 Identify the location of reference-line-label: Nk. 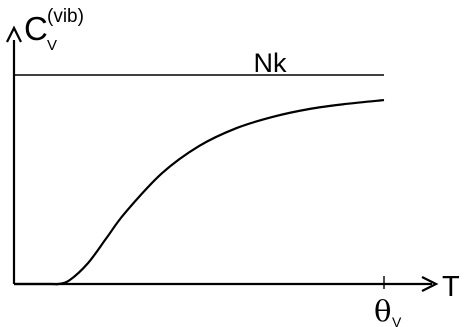
(270, 63).